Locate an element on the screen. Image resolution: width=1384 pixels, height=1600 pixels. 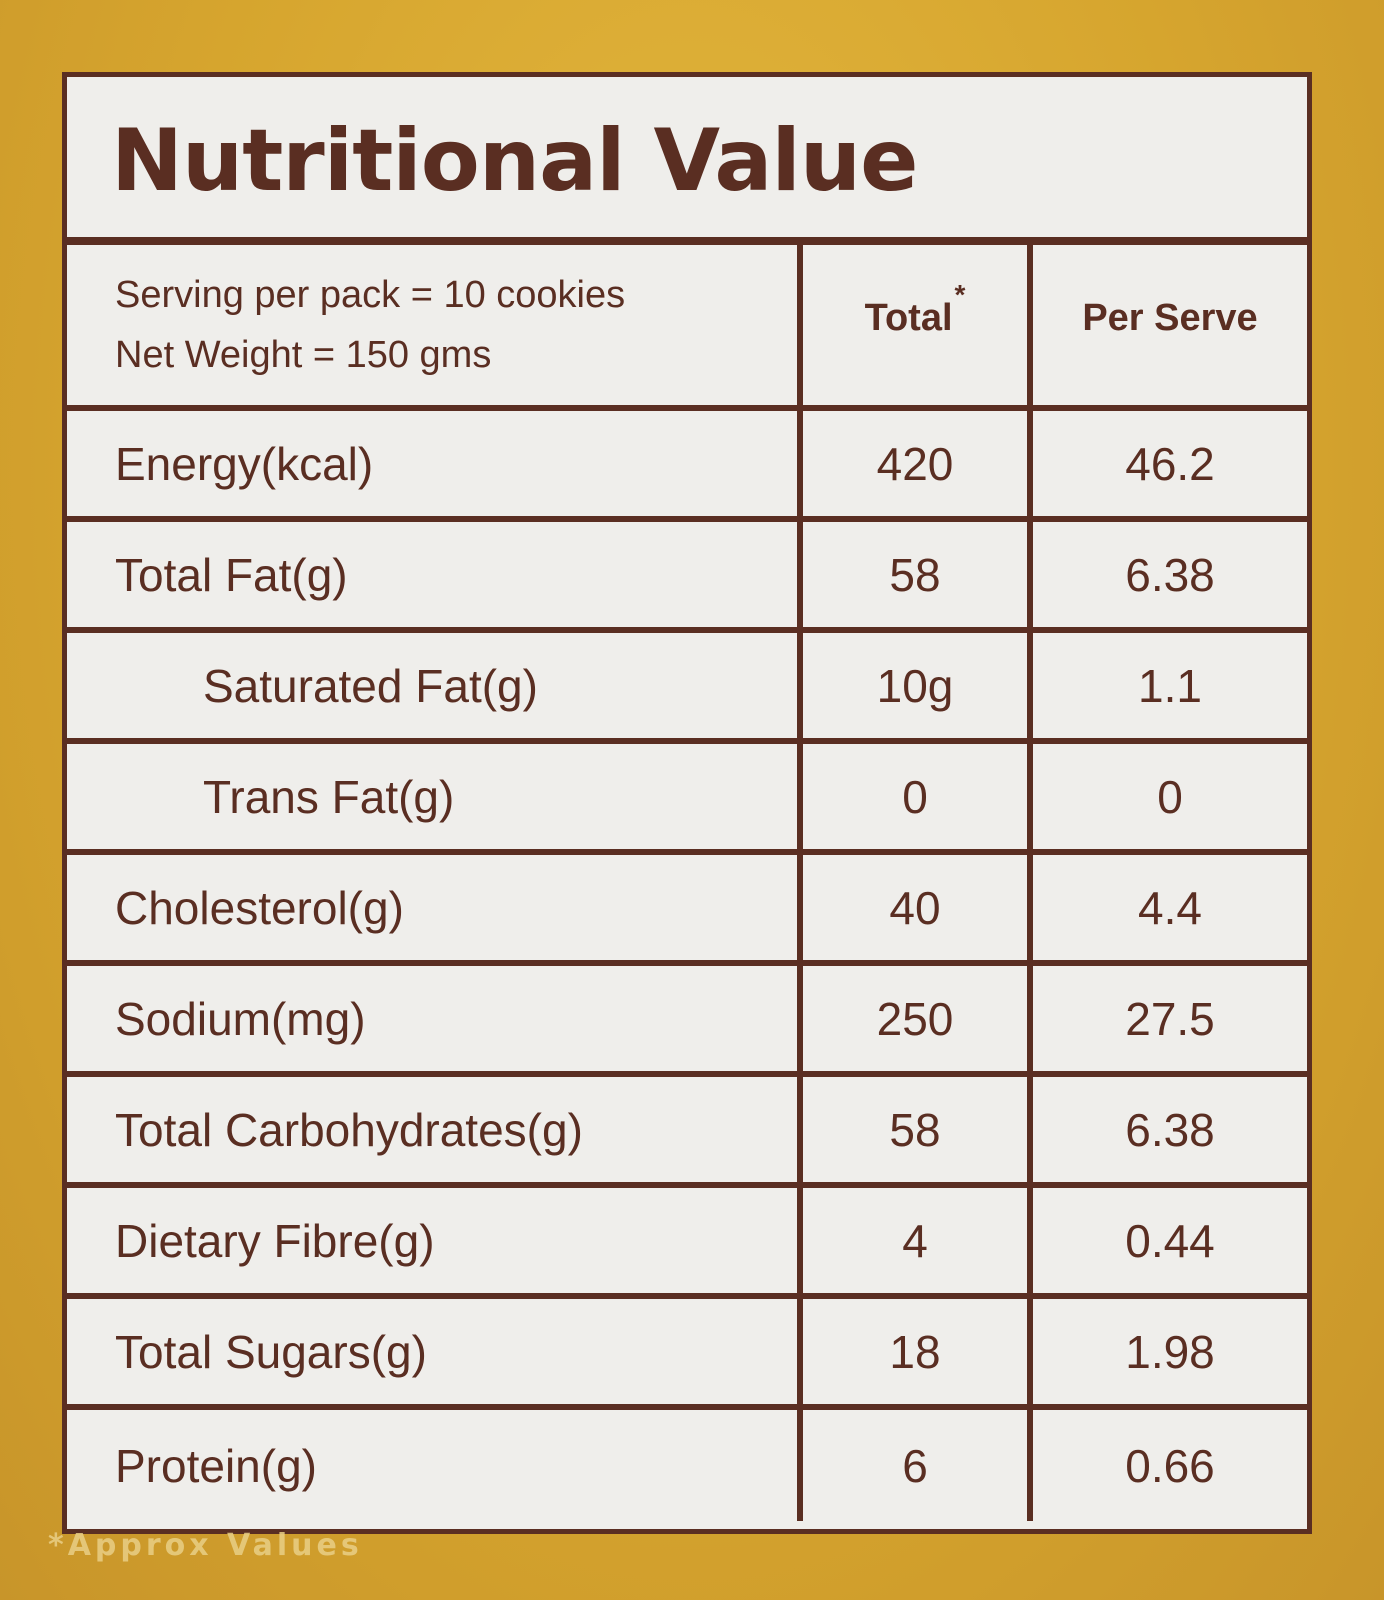
per-serve-value: 0.44 is located at coordinates (1170, 1240).